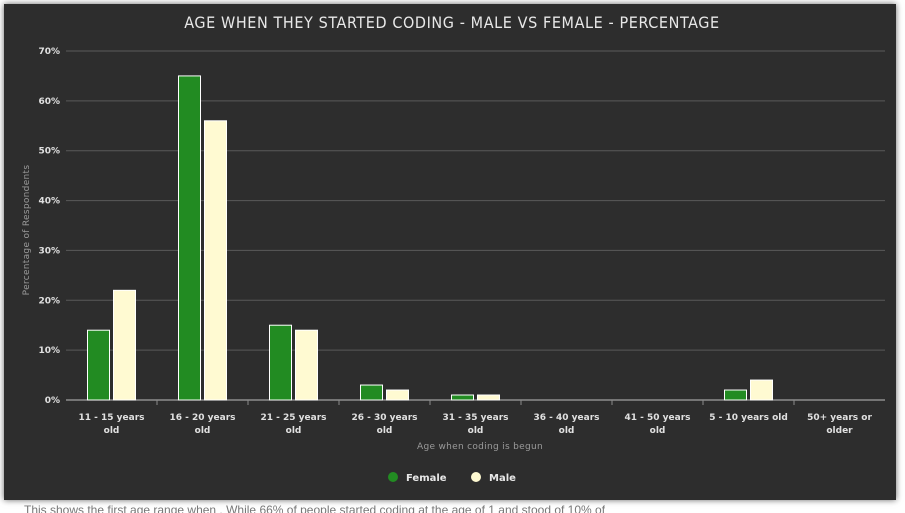 This screenshot has height=513, width=905. Describe the element at coordinates (566, 424) in the screenshot. I see `x-tick-label: 36 - 40 years old` at that location.